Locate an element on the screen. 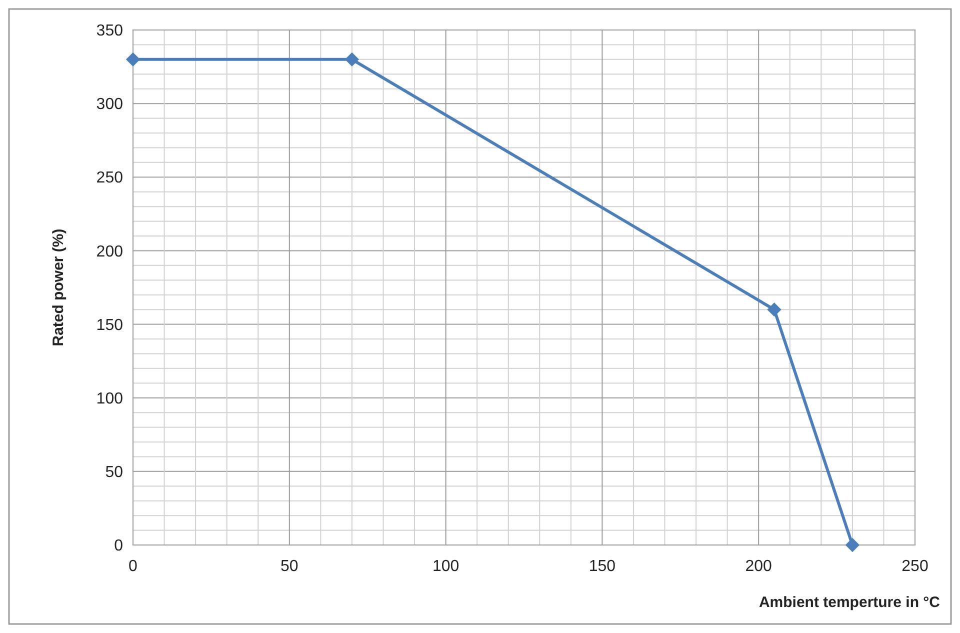 This screenshot has height=633, width=960. x-tick-label: 0 is located at coordinates (133, 566).